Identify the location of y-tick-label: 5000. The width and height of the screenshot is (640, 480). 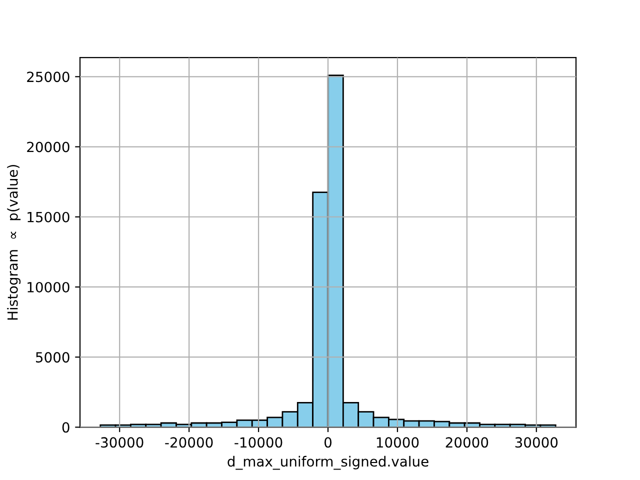
(53, 357).